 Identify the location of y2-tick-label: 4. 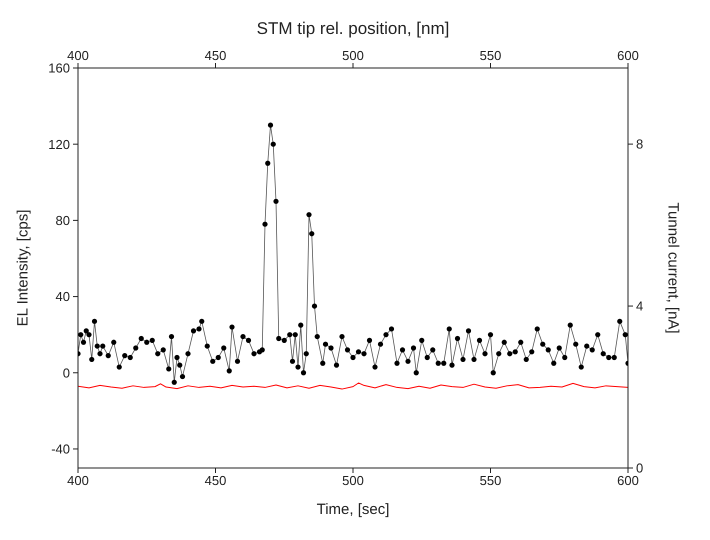
(640, 306).